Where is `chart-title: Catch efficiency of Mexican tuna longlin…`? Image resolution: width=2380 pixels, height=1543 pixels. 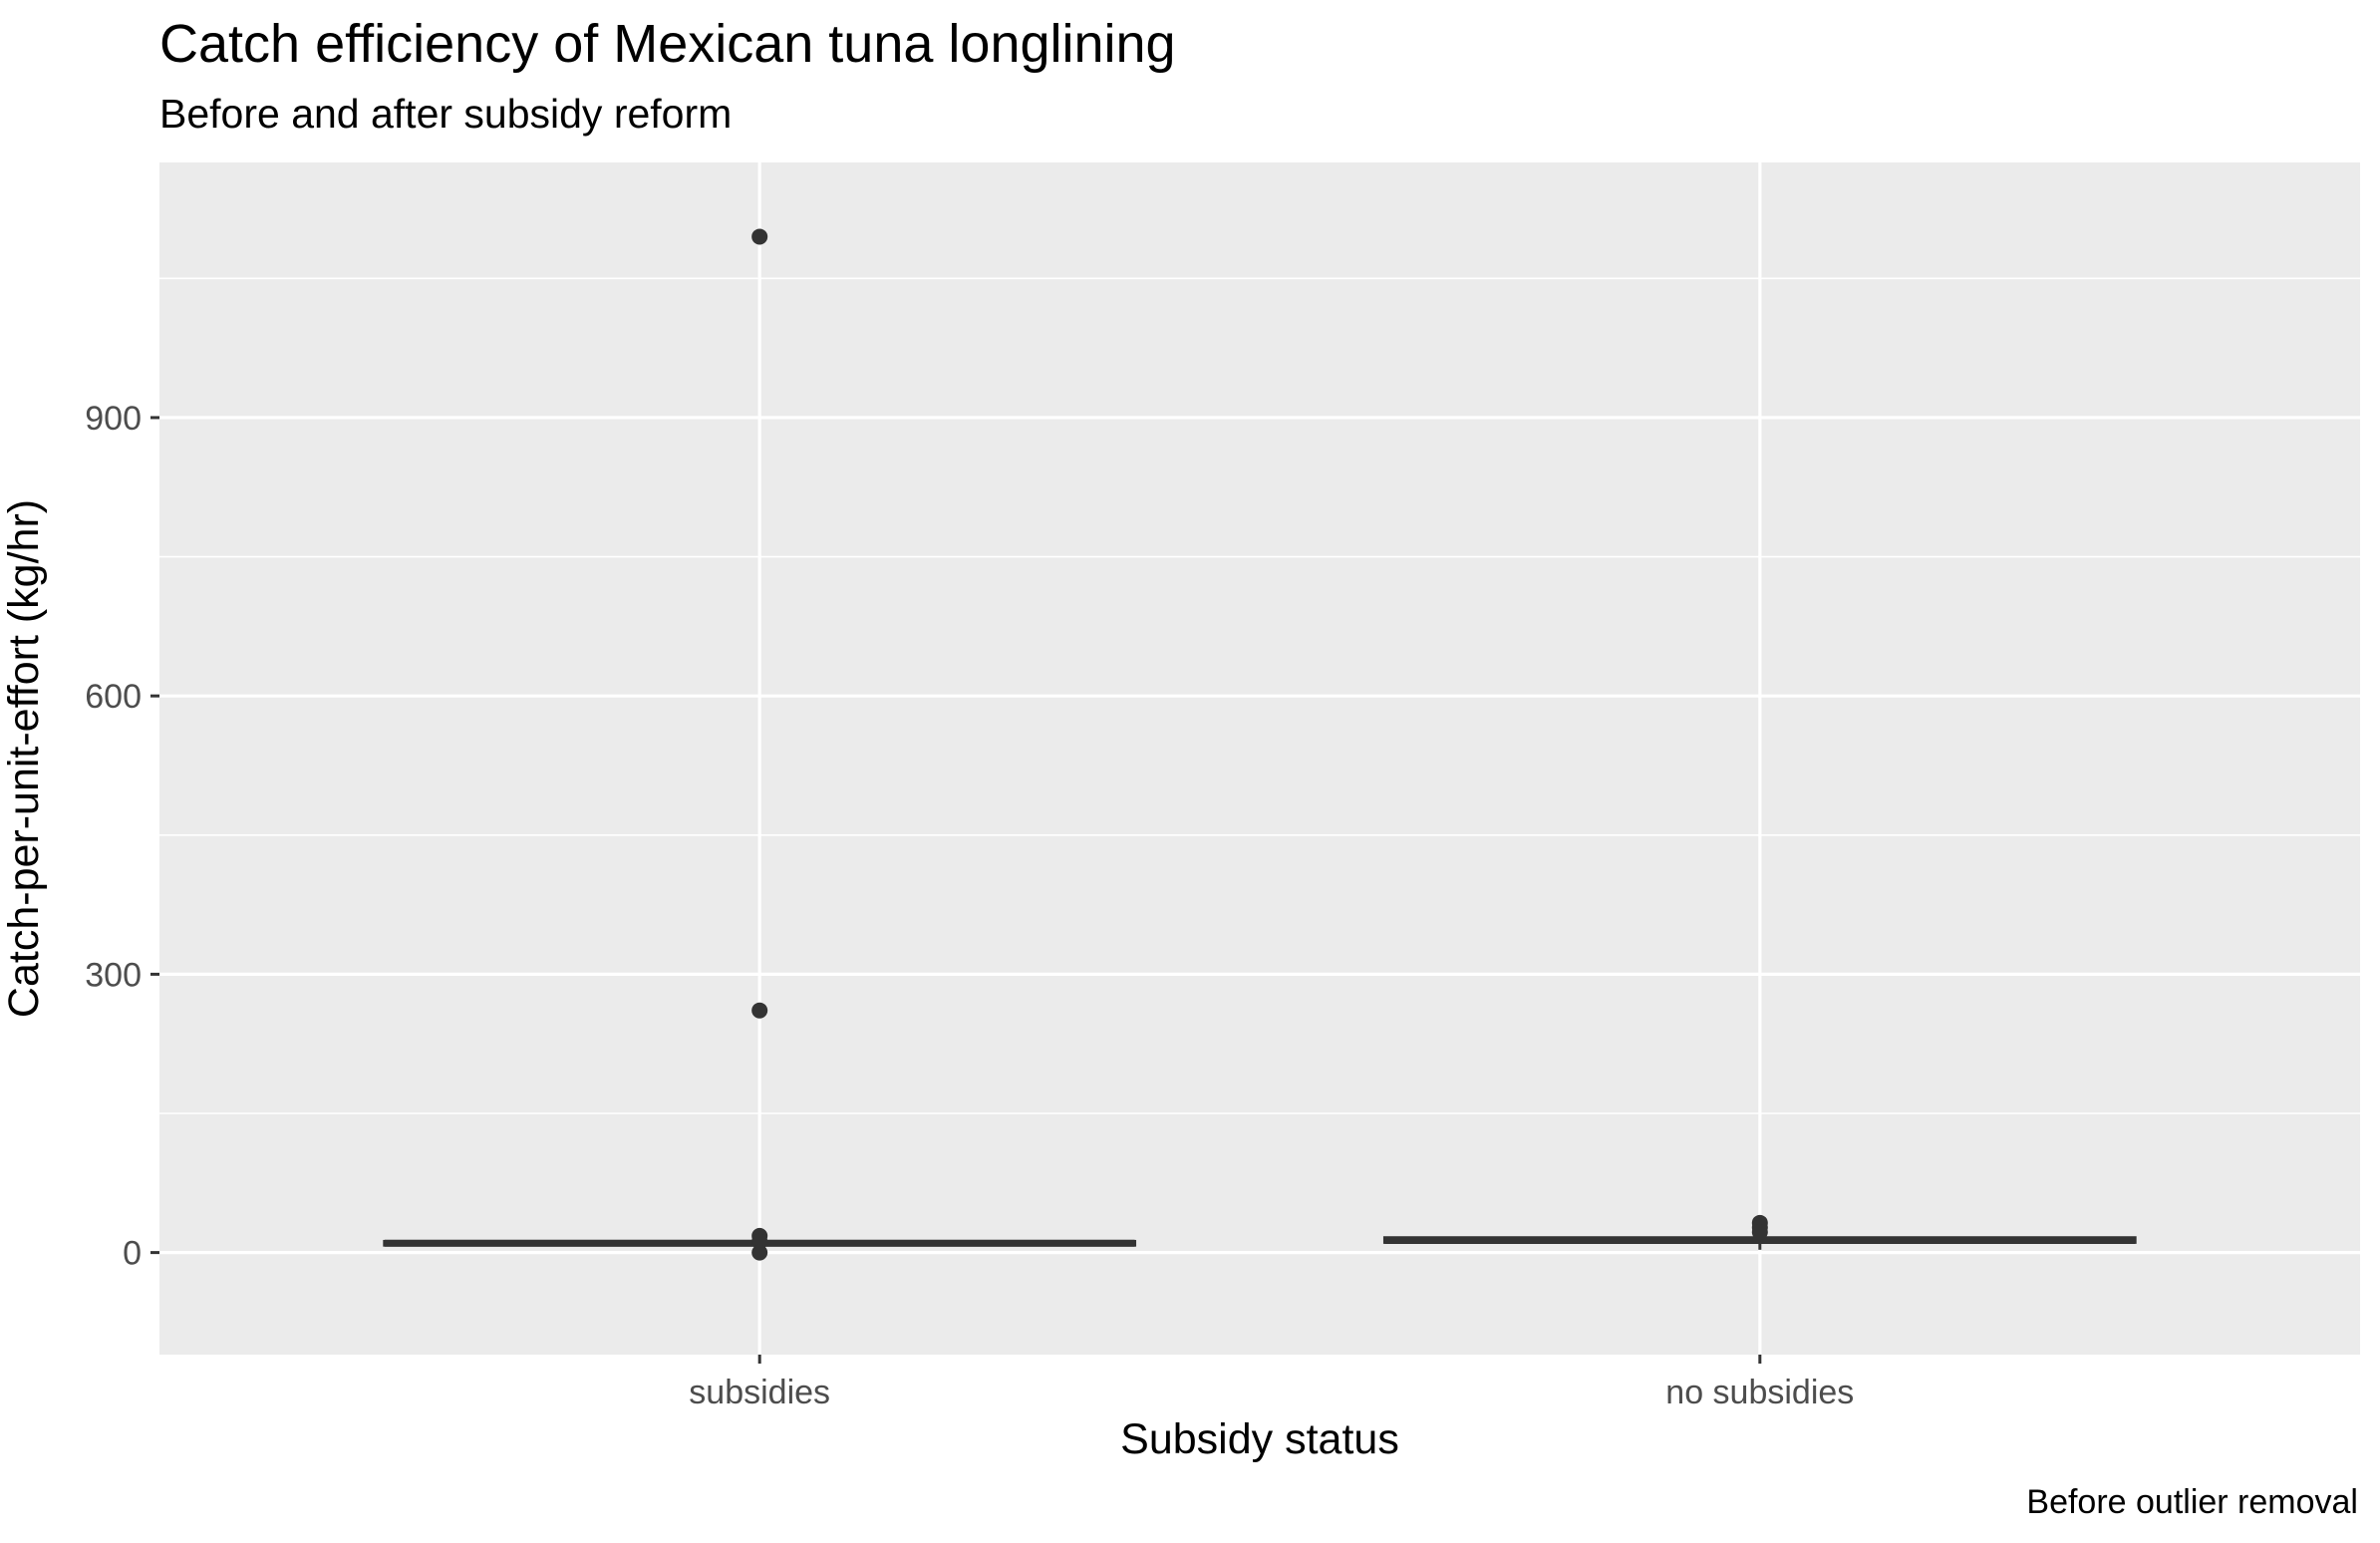 chart-title: Catch efficiency of Mexican tuna longlin… is located at coordinates (667, 44).